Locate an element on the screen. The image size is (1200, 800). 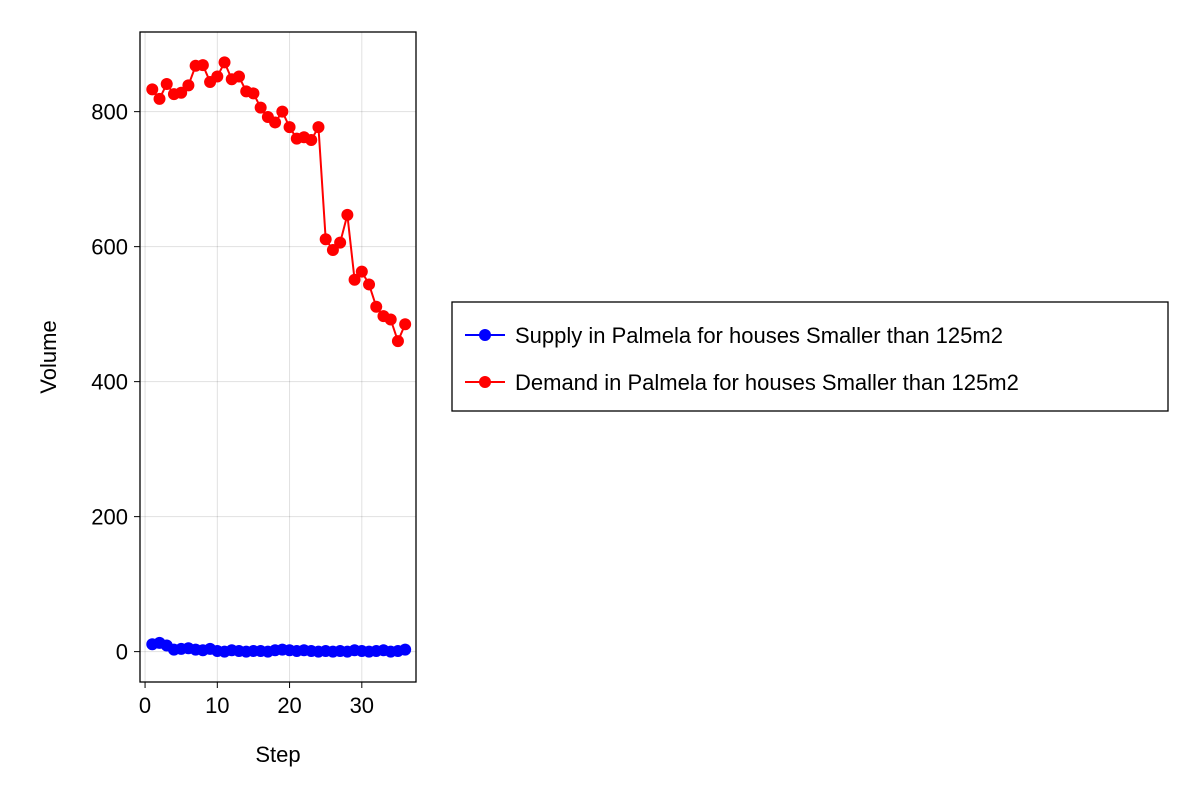
series-supply is located at coordinates (279, 647).